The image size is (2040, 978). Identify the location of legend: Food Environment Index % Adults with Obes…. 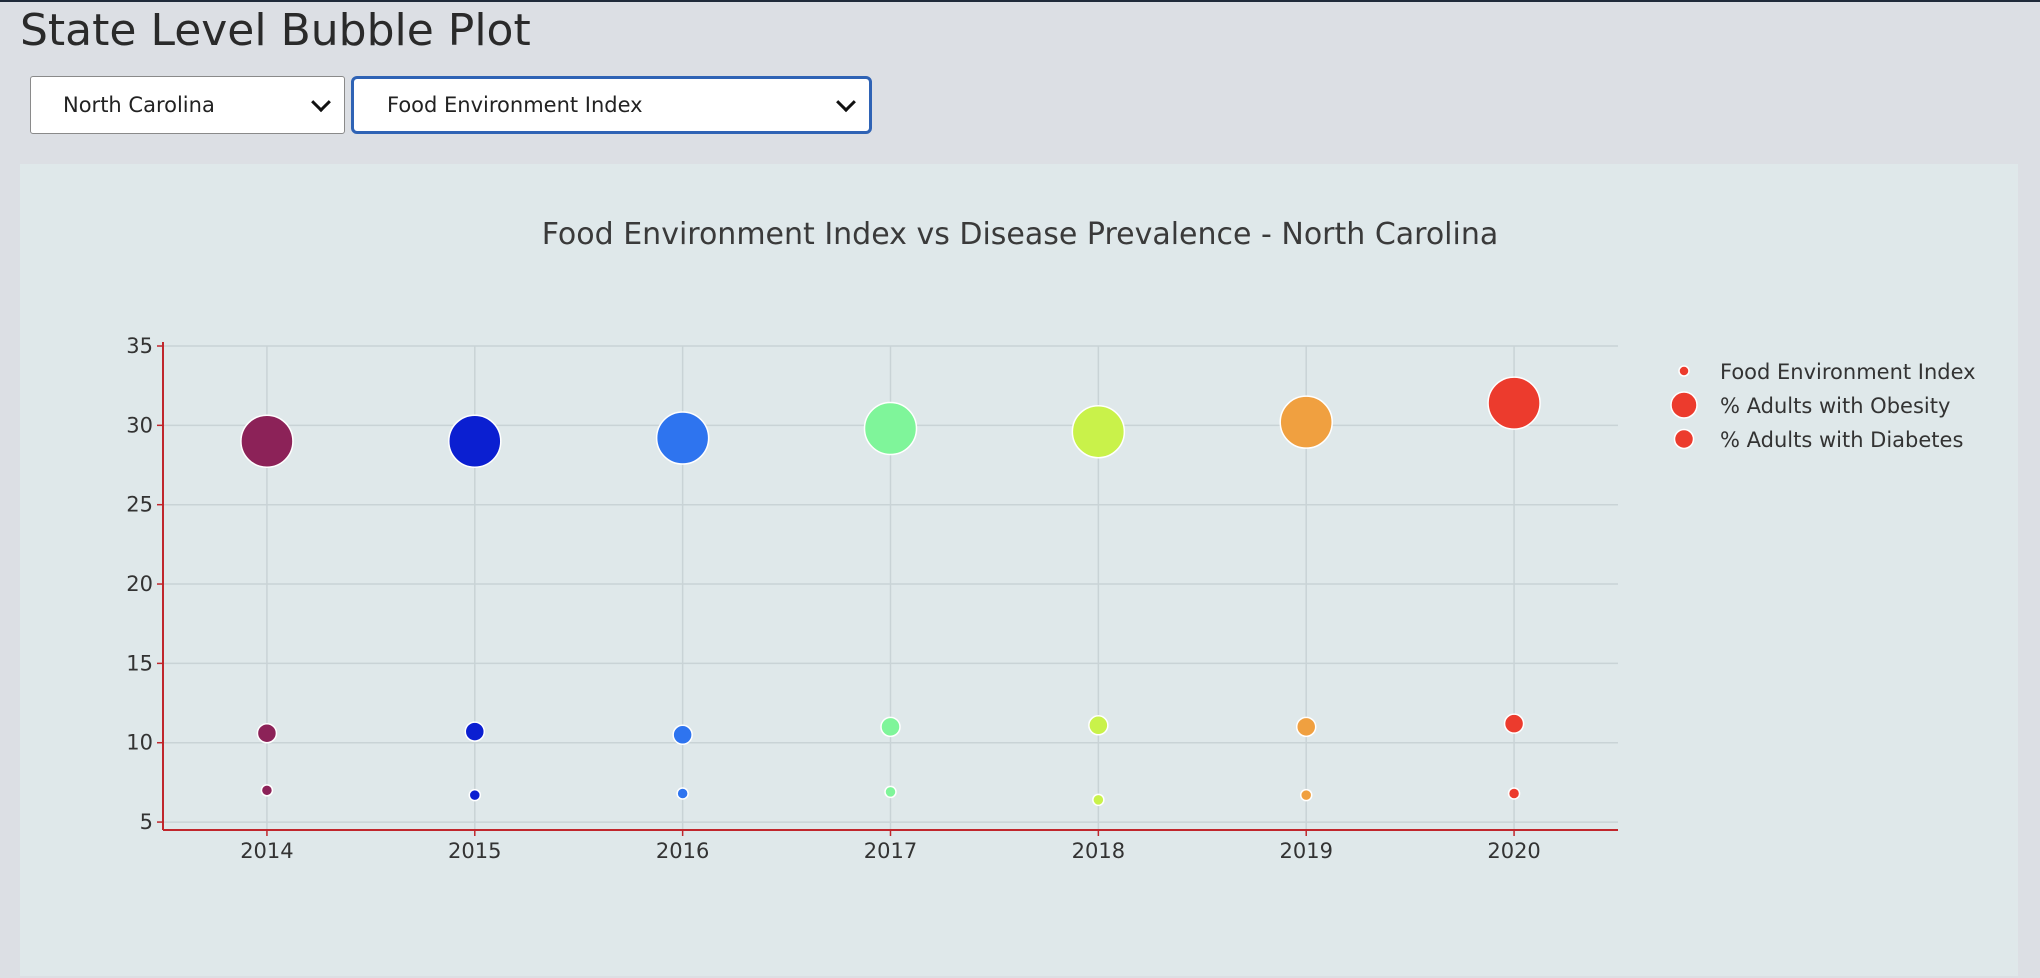
(1823, 406).